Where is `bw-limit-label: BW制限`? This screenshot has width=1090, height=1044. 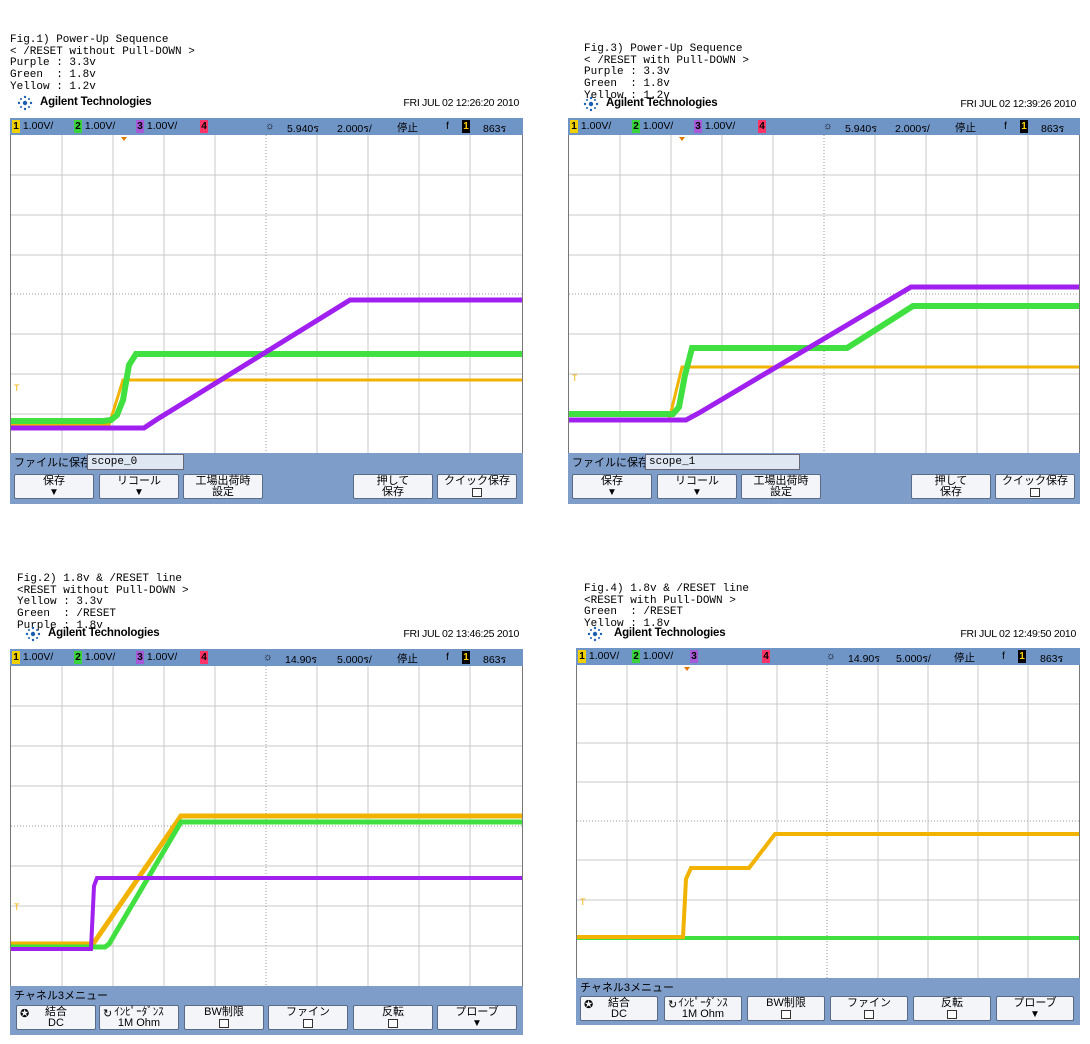
bw-limit-label: BW制限 is located at coordinates (786, 1003).